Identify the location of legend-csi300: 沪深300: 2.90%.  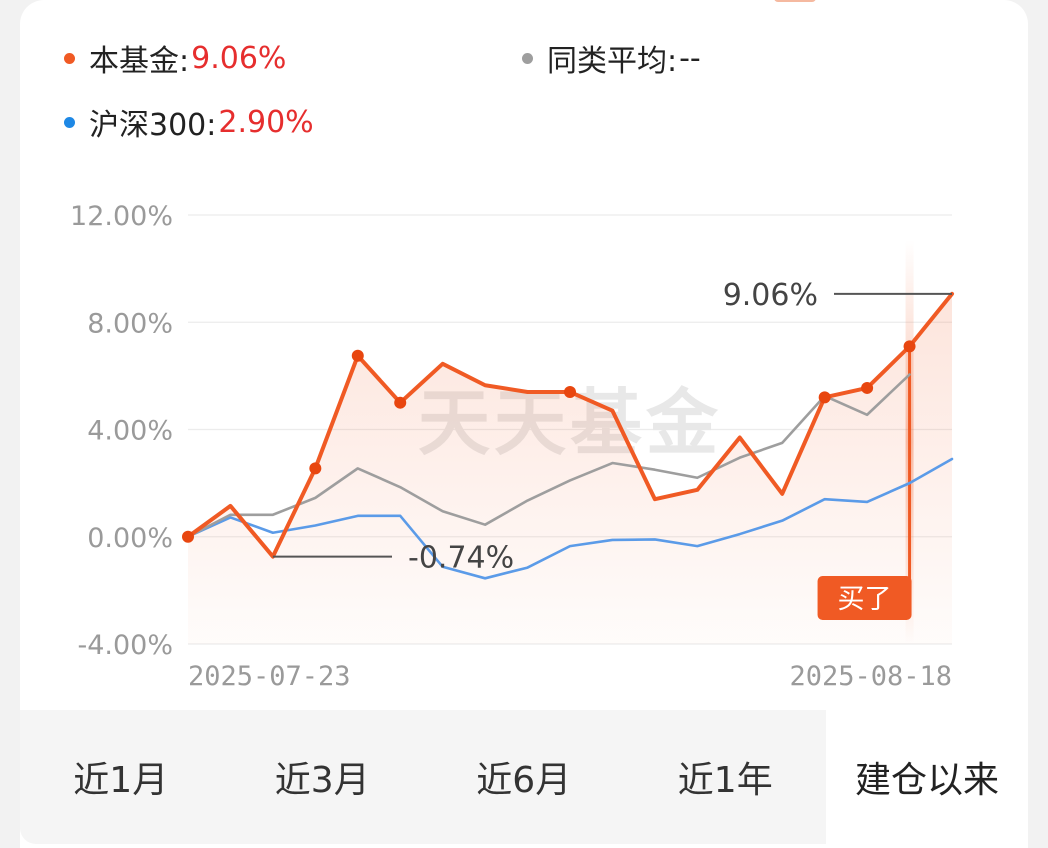
(189, 122).